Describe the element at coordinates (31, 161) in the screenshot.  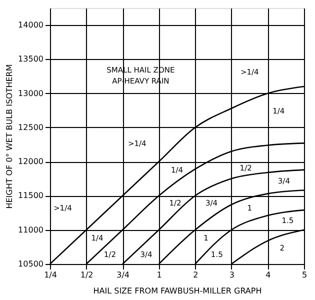
I see `y-tick-label: 12000` at that location.